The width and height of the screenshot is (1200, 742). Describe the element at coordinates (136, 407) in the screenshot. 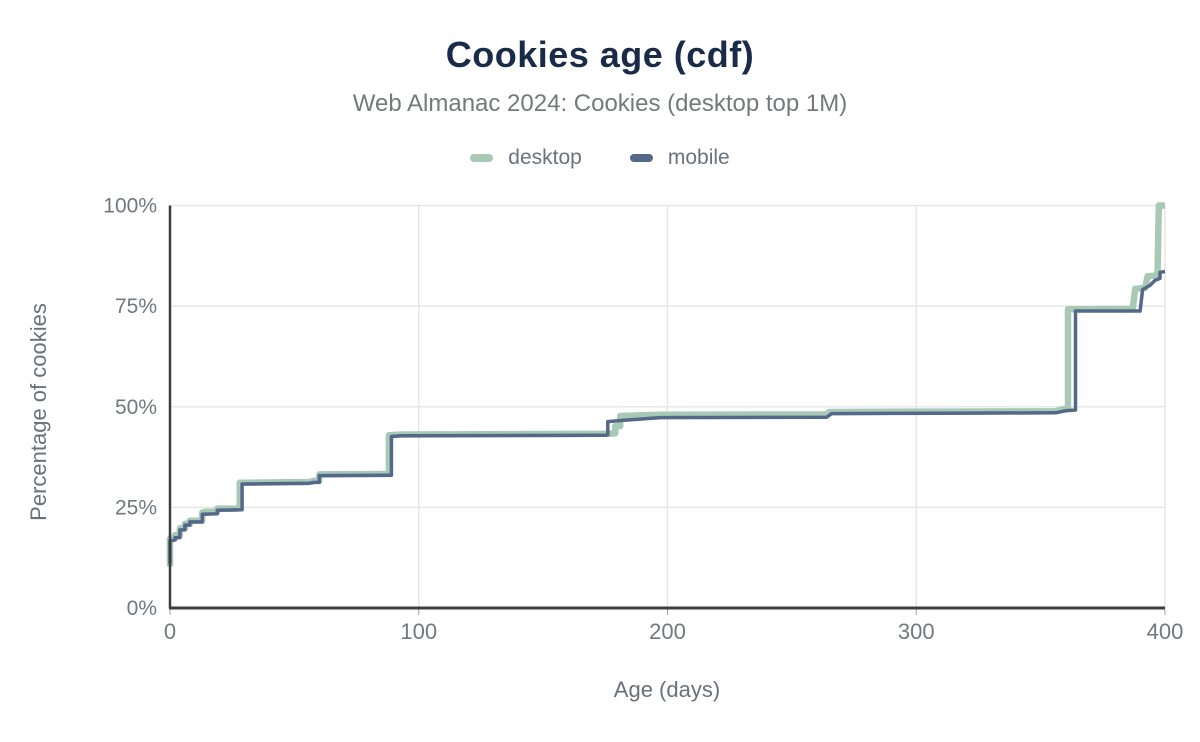

I see `y-tick-label: 50%` at that location.